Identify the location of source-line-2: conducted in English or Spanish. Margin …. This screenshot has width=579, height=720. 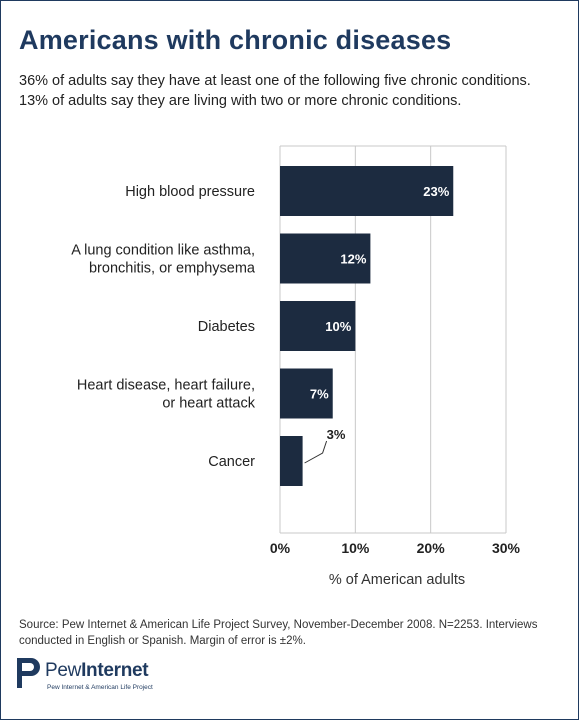
(162, 641).